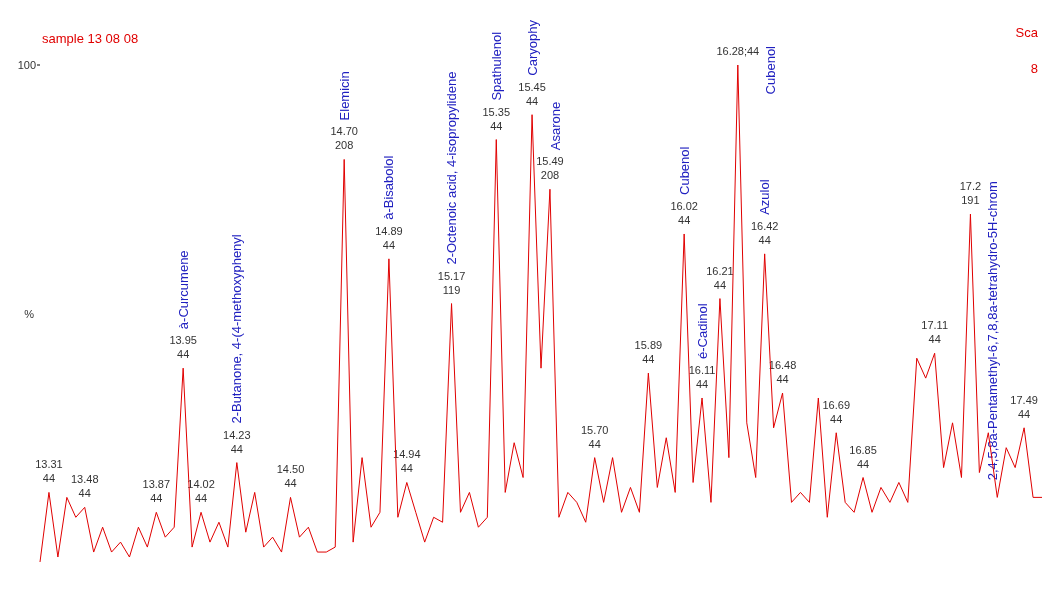  I want to click on annotation: 15.35 44, so click(496, 118).